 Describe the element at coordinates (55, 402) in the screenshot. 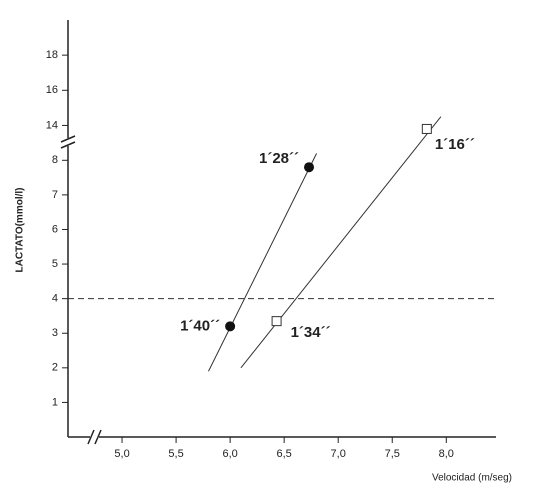

I see `y-tick-label: 1` at that location.